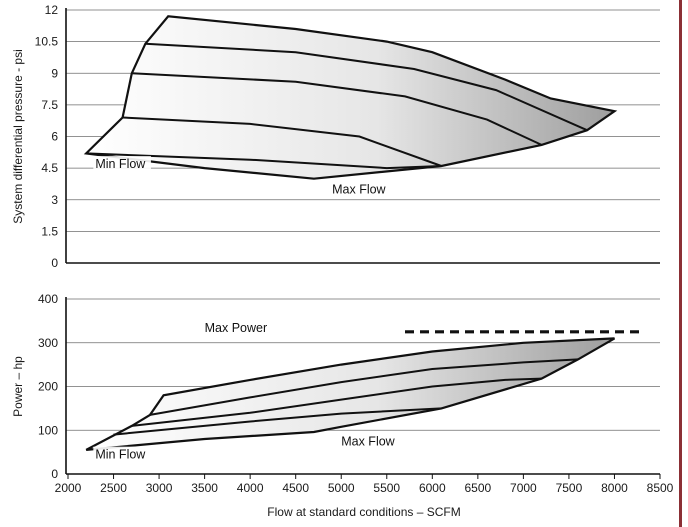 The height and width of the screenshot is (527, 688). Describe the element at coordinates (54, 200) in the screenshot. I see `top-y-tick-label: 3` at that location.